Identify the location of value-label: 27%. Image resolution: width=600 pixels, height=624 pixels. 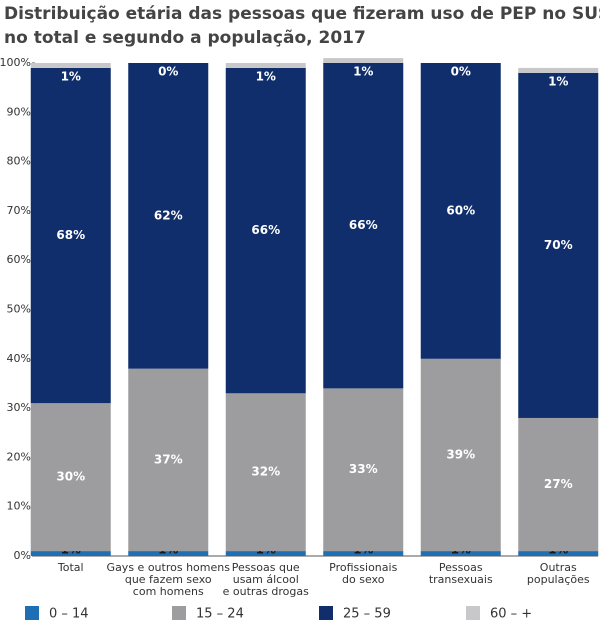
(558, 484).